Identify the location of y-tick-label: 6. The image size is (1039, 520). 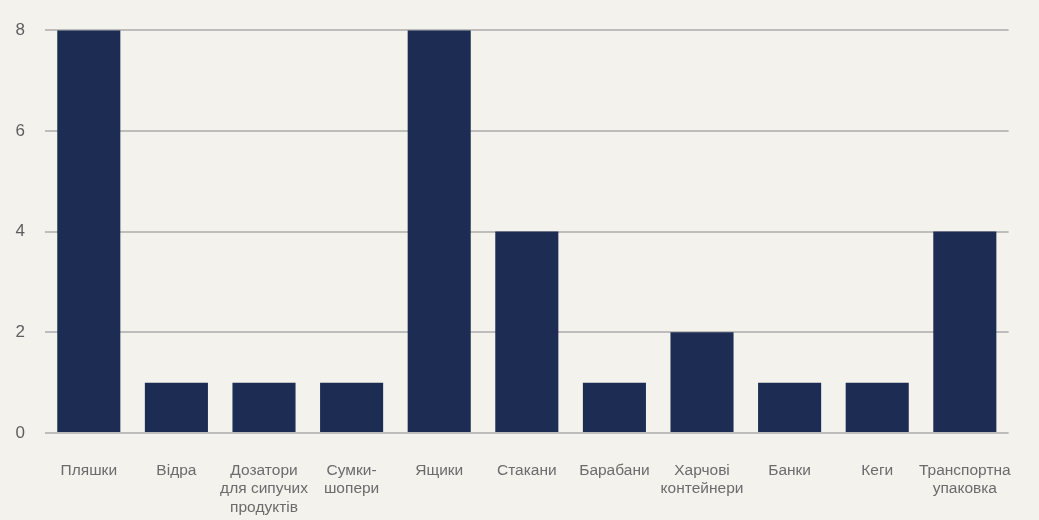
(20, 130).